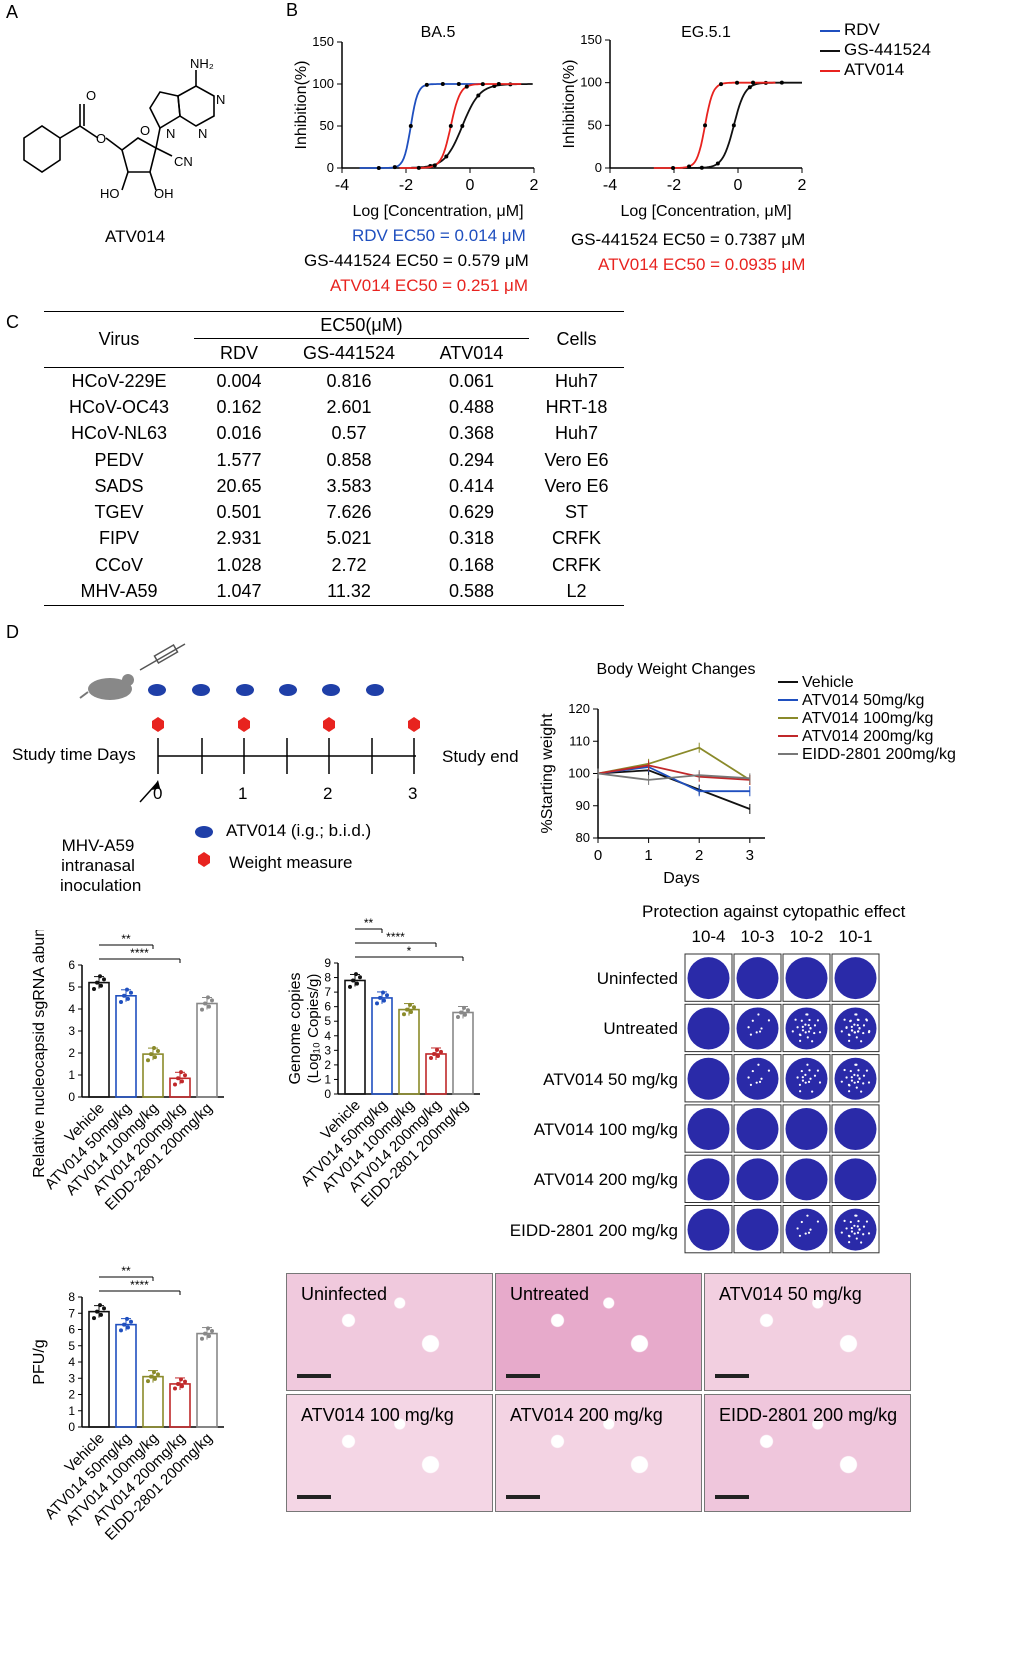  I want to click on table-cell: 0.061, so click(471, 380).